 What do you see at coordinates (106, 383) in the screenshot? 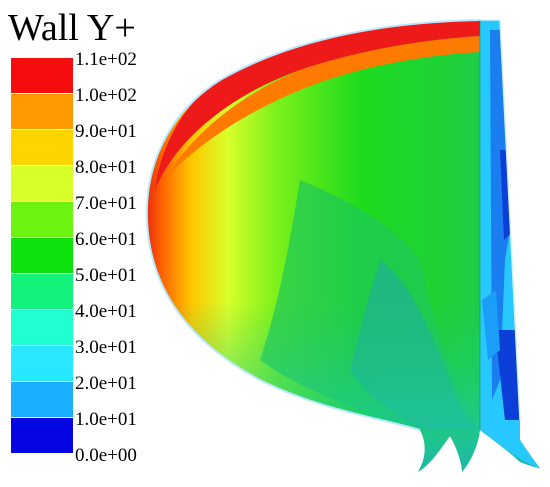
I see `legend-tick: 2.0e+01` at bounding box center [106, 383].